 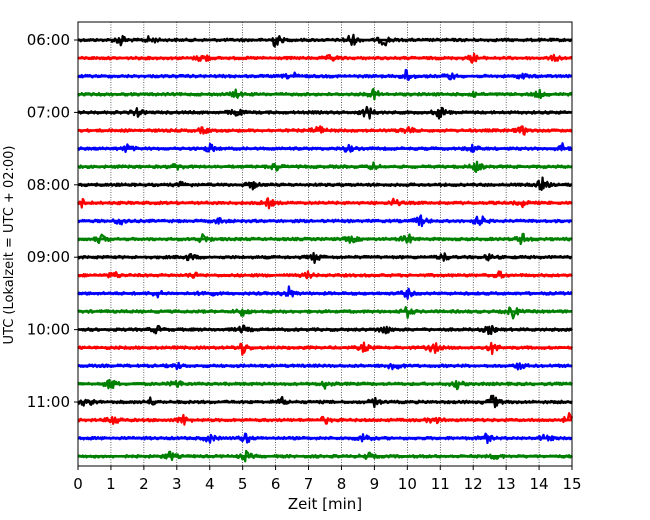 What do you see at coordinates (111, 484) in the screenshot?
I see `x-tick-label: 1` at bounding box center [111, 484].